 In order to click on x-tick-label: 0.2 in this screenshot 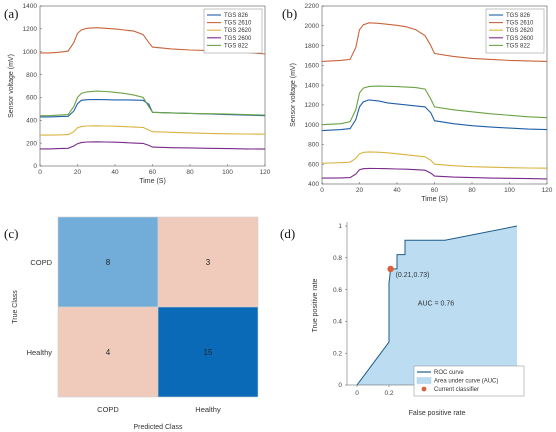, I will do `click(388, 393)`.